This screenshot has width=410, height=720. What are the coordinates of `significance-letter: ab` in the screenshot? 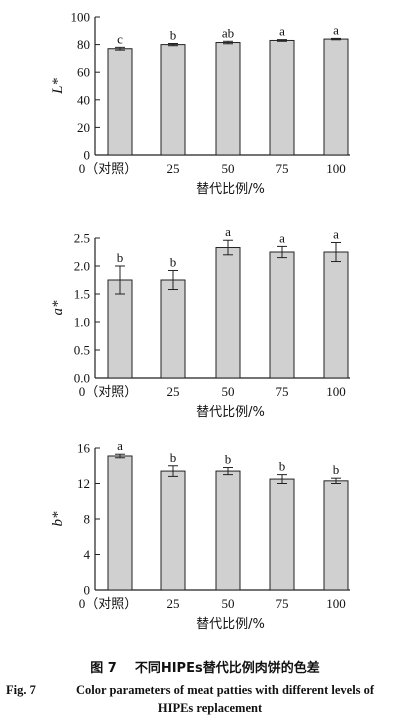 It's located at (228, 32).